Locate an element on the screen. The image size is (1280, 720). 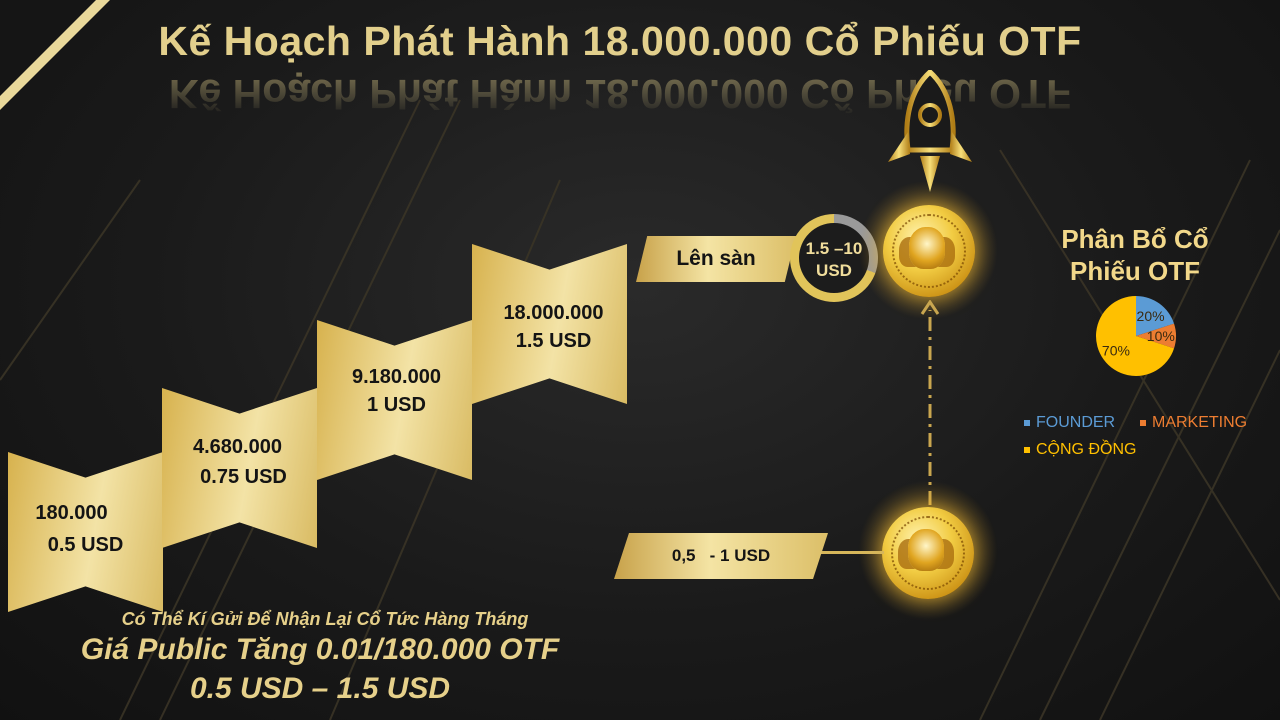
bottom-coin is located at coordinates (928, 553).